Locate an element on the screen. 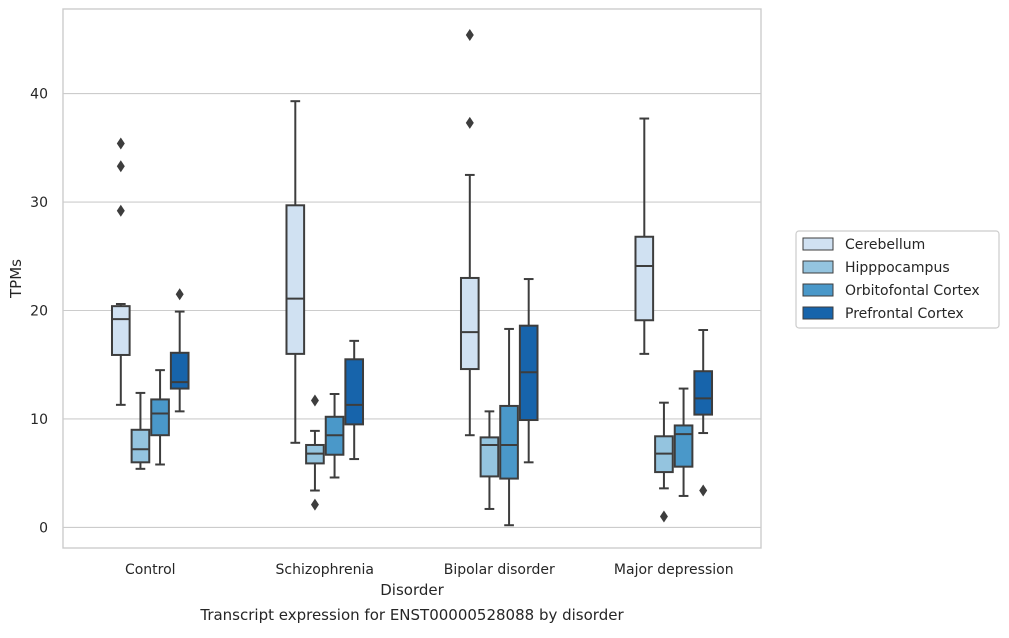 This screenshot has height=638, width=1009. y-axis-label: TPMs is located at coordinates (16, 279).